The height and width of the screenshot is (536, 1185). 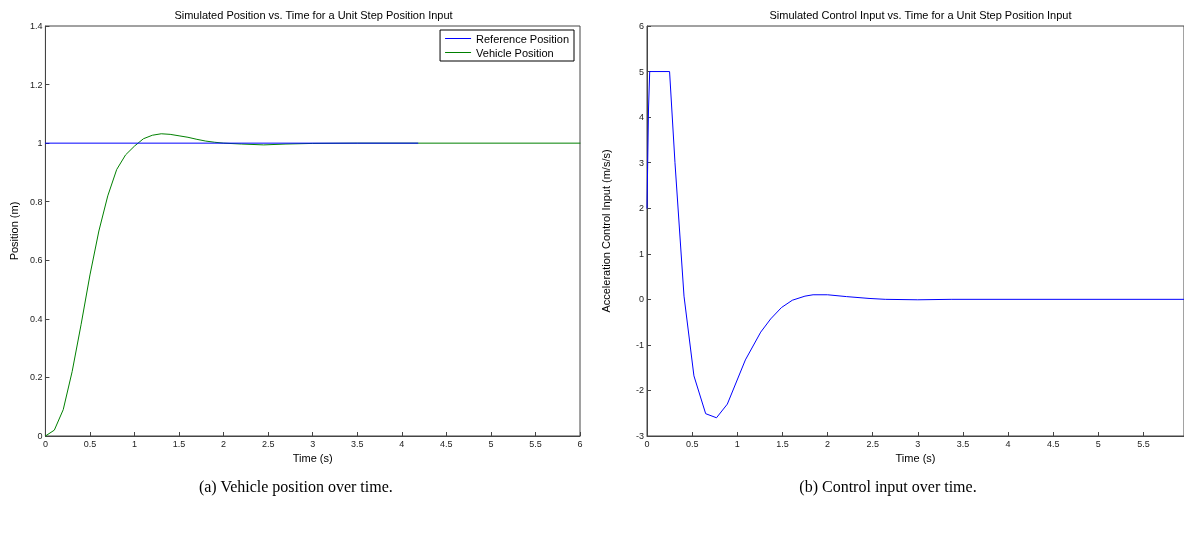 What do you see at coordinates (36, 318) in the screenshot?
I see `y-tick-label: 0.4` at bounding box center [36, 318].